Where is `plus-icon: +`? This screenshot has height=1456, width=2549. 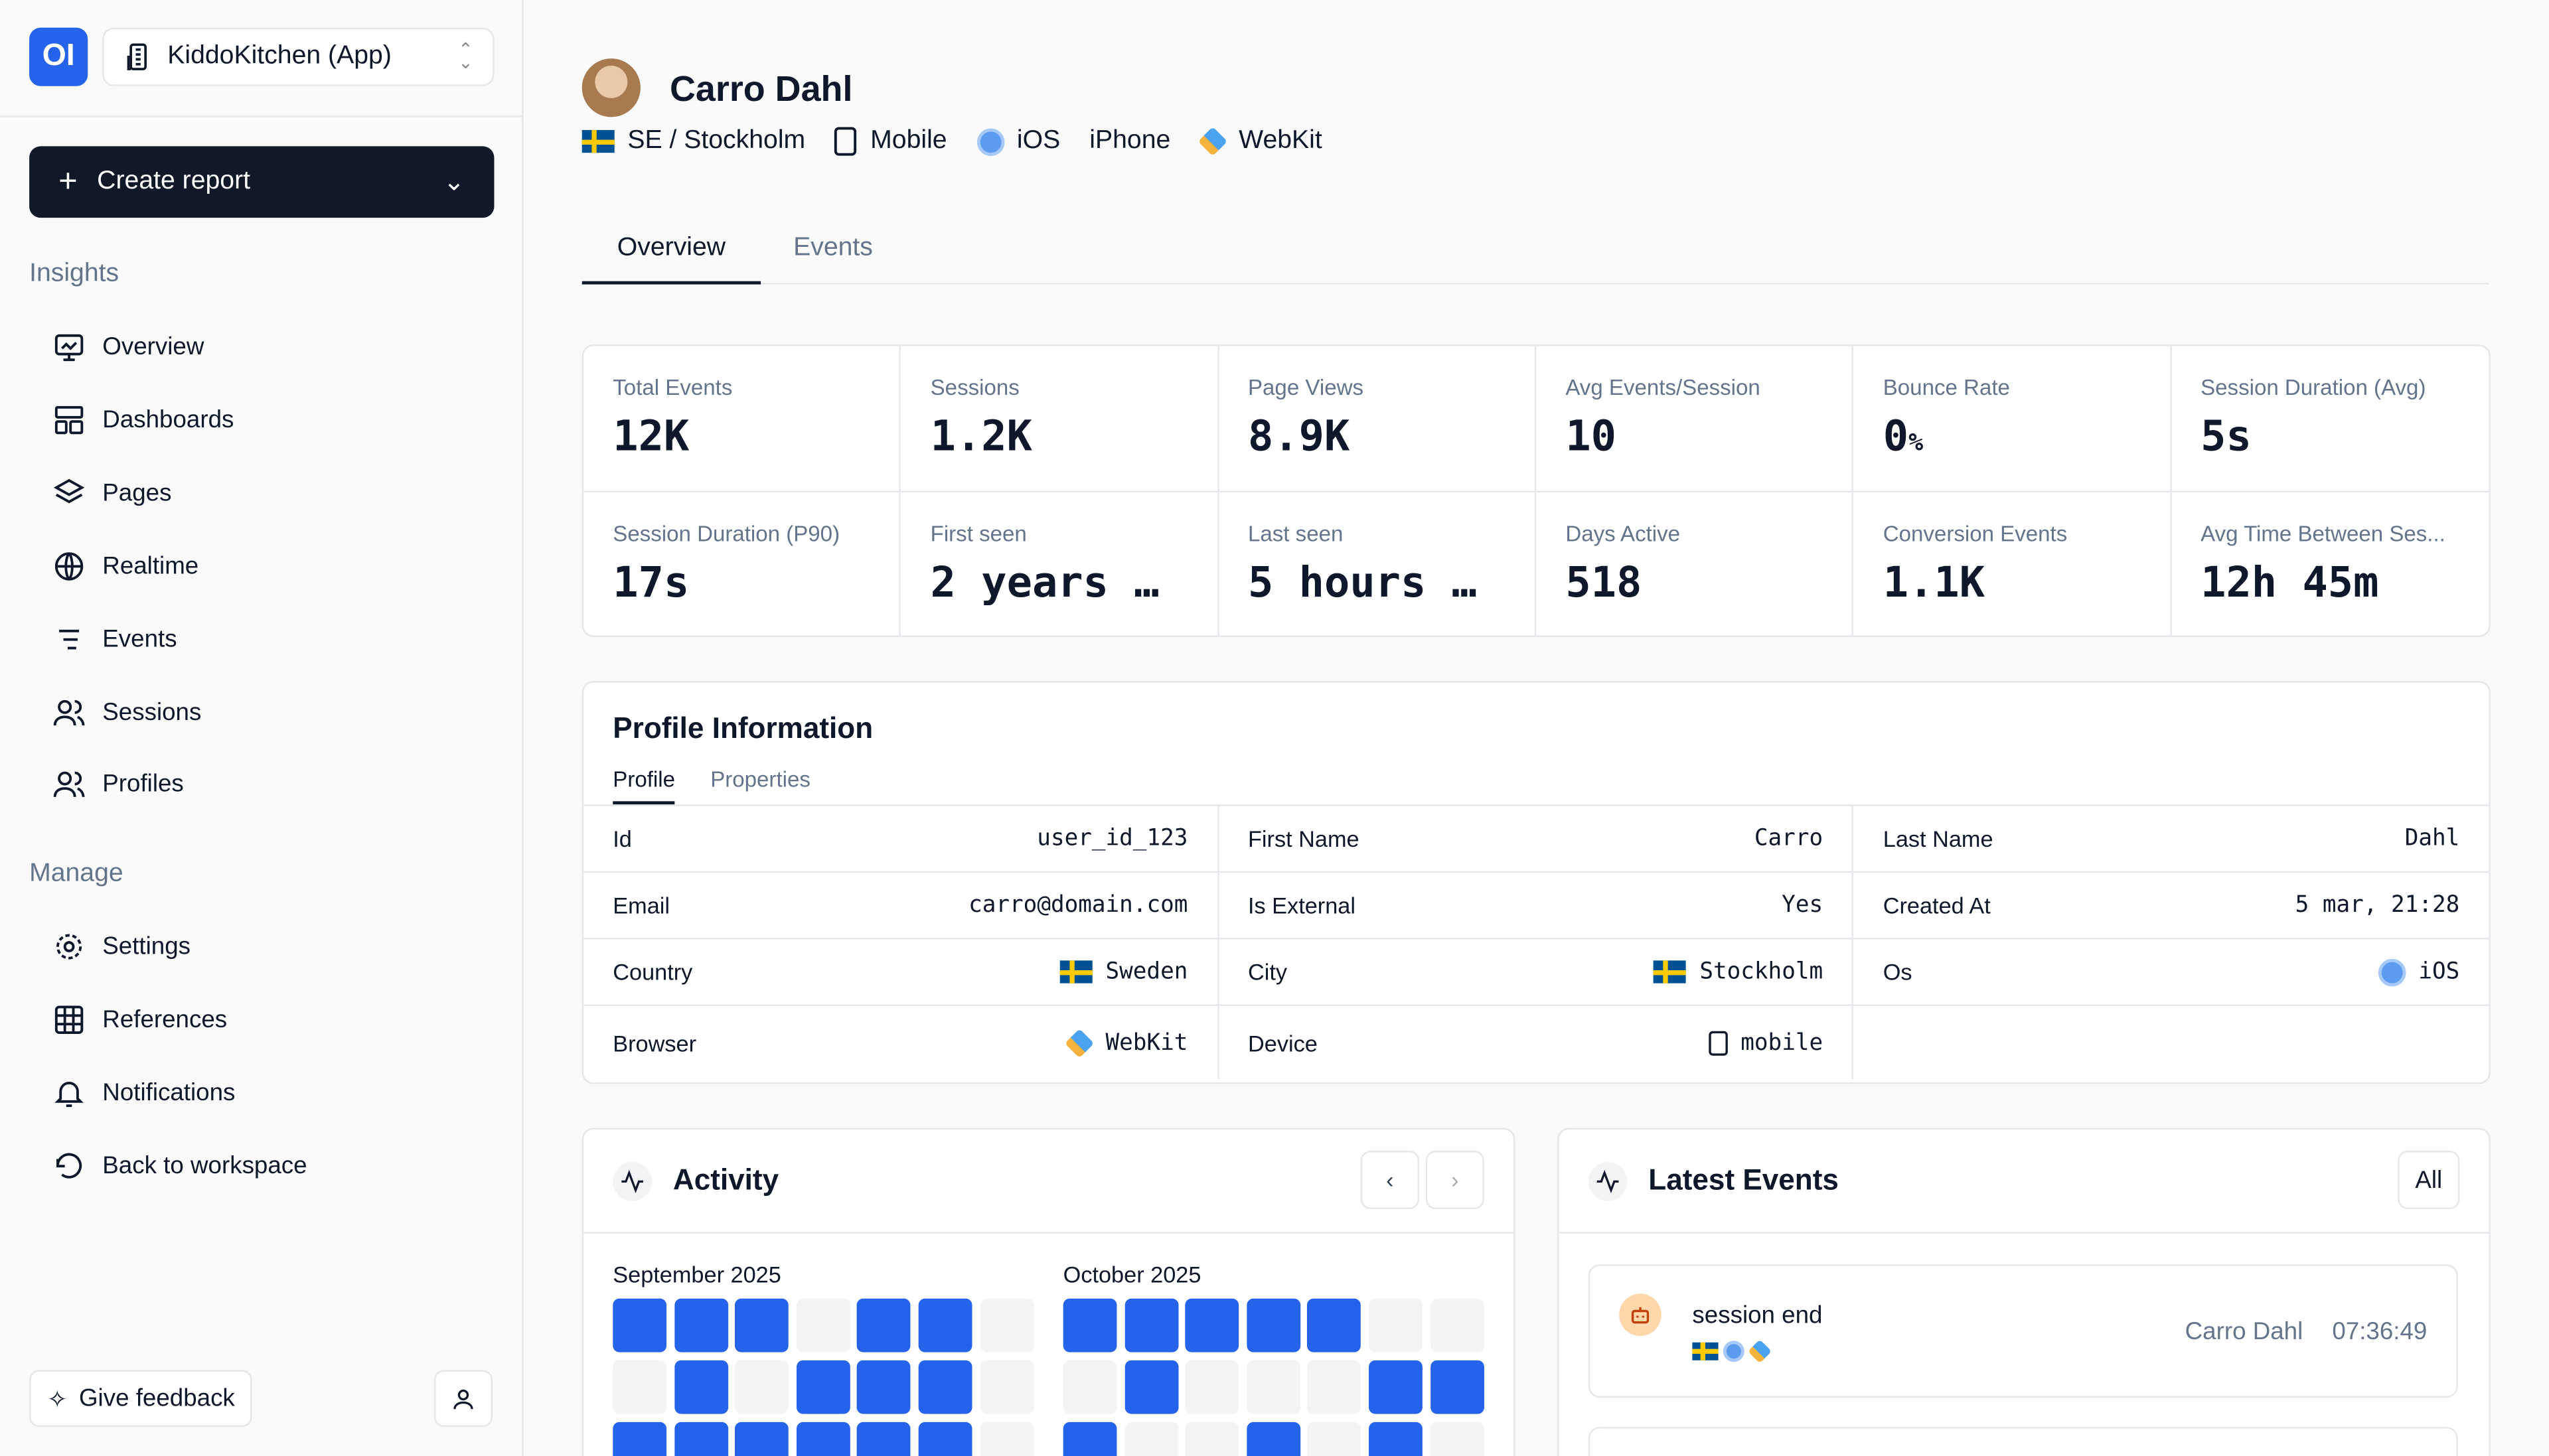 plus-icon: + is located at coordinates (68, 181).